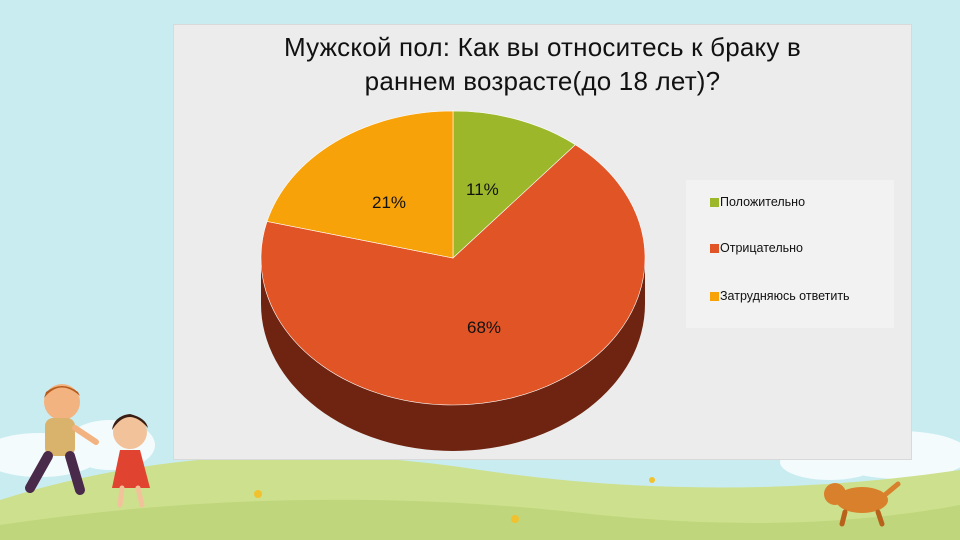 The height and width of the screenshot is (540, 960). I want to click on dog-illustration, so click(862, 504).